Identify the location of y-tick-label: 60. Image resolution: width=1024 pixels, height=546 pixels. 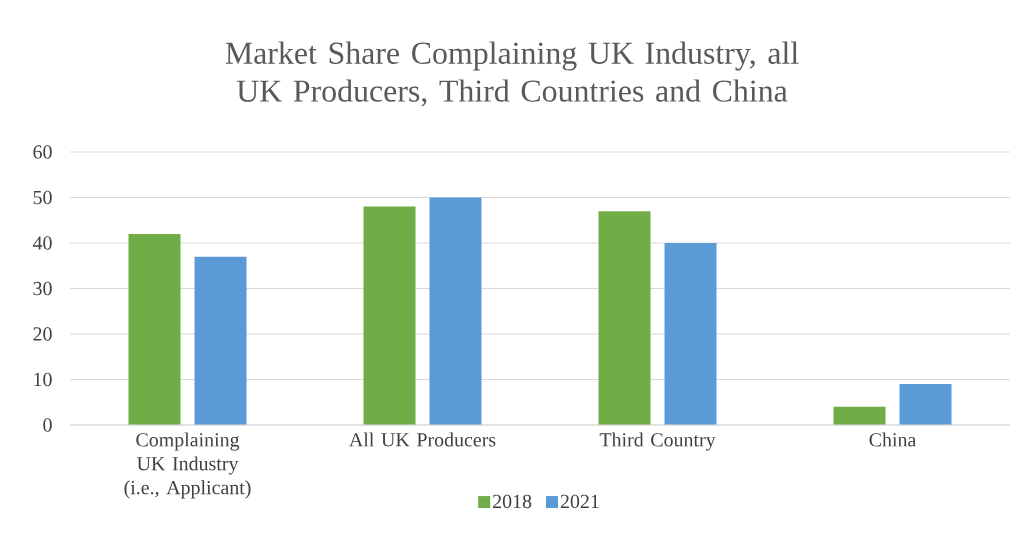
(42, 152).